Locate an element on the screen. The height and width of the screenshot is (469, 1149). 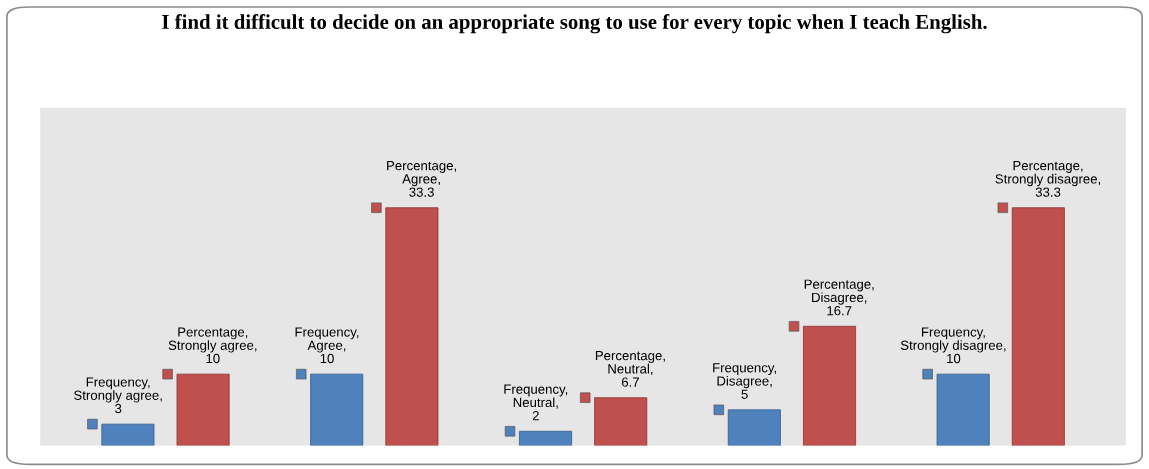
data-label: Percentage, Agree, 33.3 is located at coordinates (422, 179).